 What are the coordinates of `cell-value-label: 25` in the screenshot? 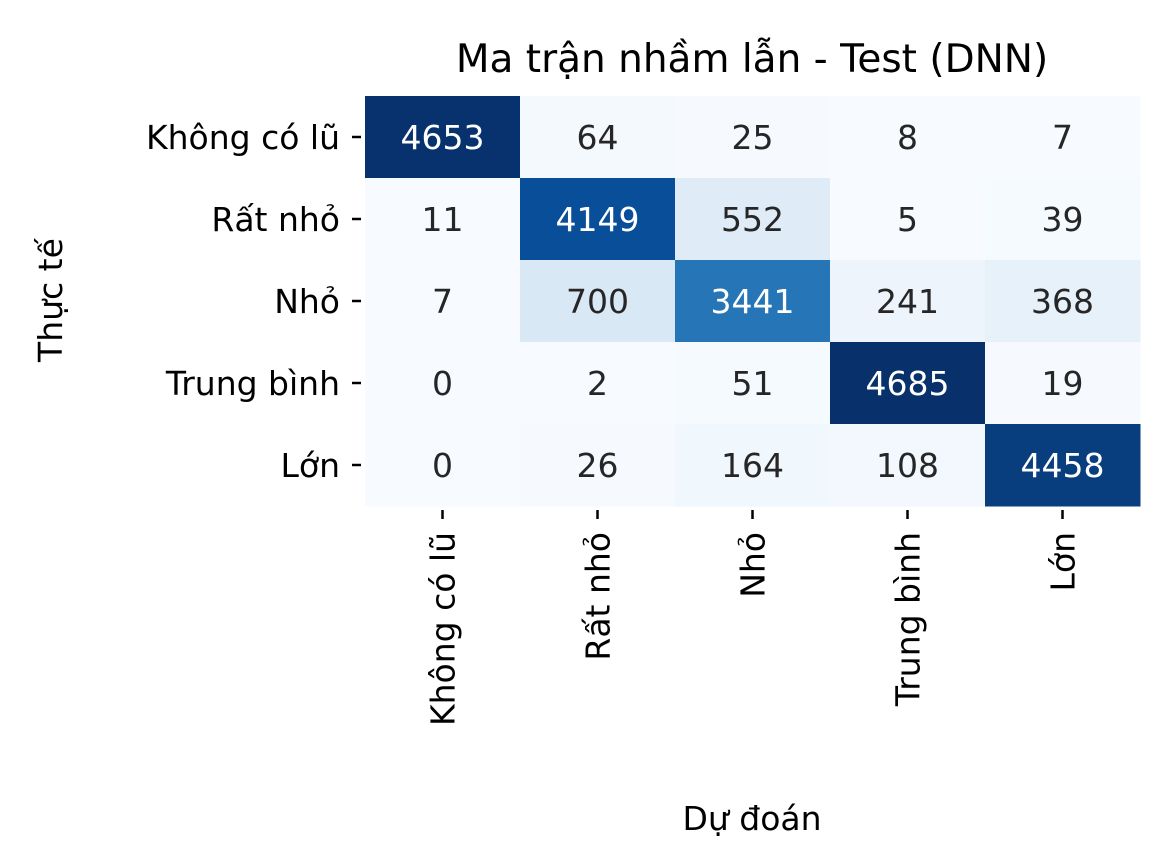 It's located at (753, 137).